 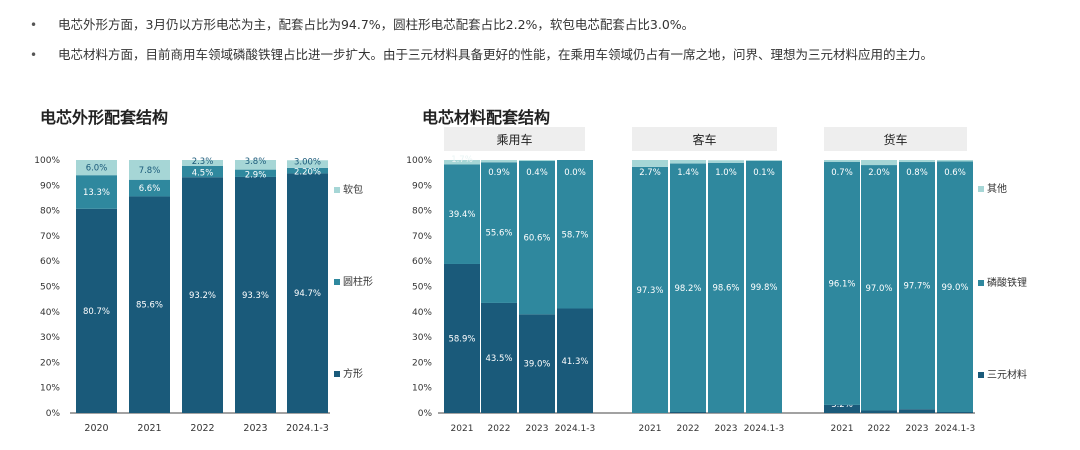 What do you see at coordinates (422, 338) in the screenshot?
I see `material-y-axis-tick-label: 30%` at bounding box center [422, 338].